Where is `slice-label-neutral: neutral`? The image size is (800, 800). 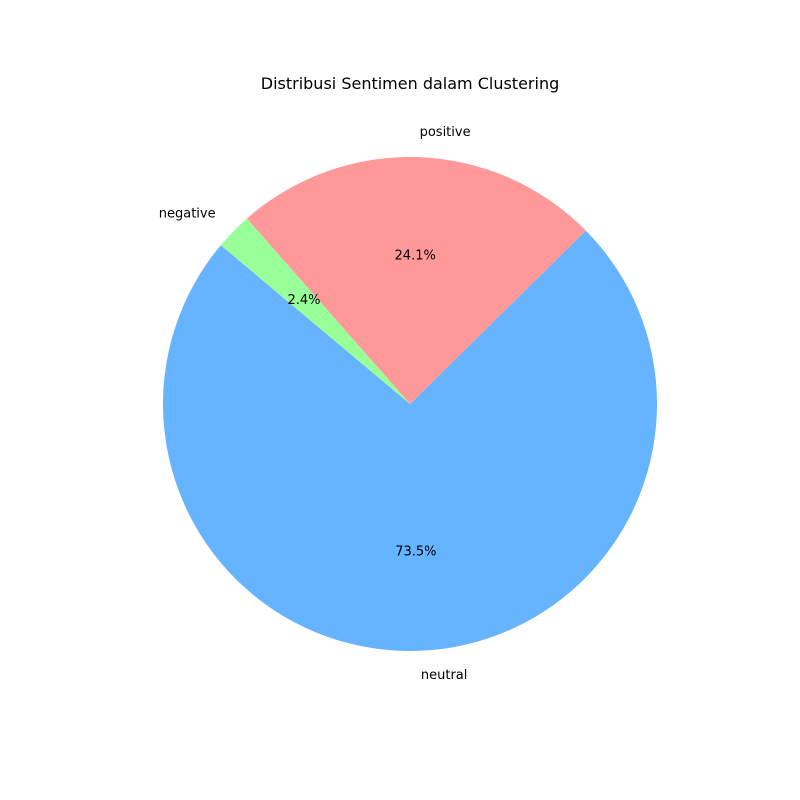 slice-label-neutral: neutral is located at coordinates (444, 675).